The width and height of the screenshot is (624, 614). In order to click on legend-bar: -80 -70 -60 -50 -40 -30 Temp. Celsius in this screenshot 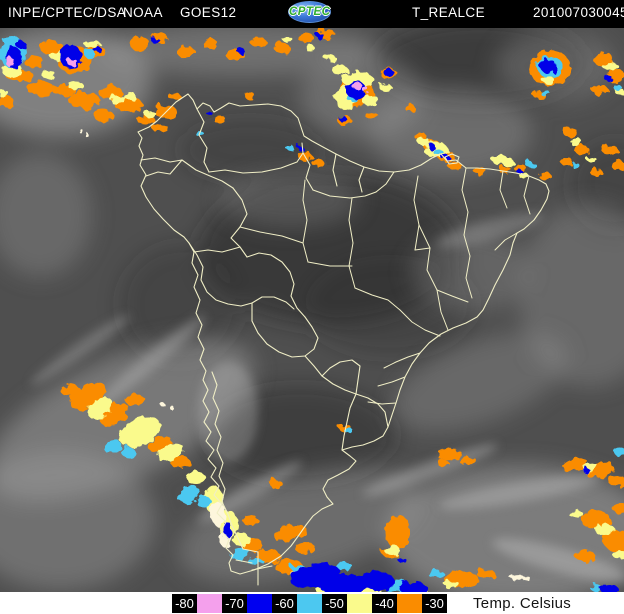, I will do `click(312, 603)`.